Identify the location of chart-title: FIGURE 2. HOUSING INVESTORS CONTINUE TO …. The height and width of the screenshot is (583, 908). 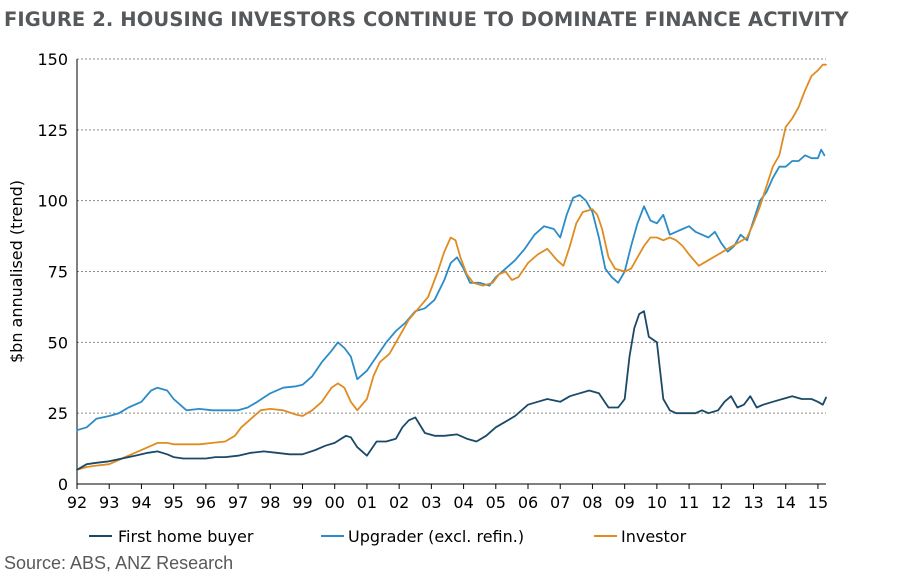
(426, 19).